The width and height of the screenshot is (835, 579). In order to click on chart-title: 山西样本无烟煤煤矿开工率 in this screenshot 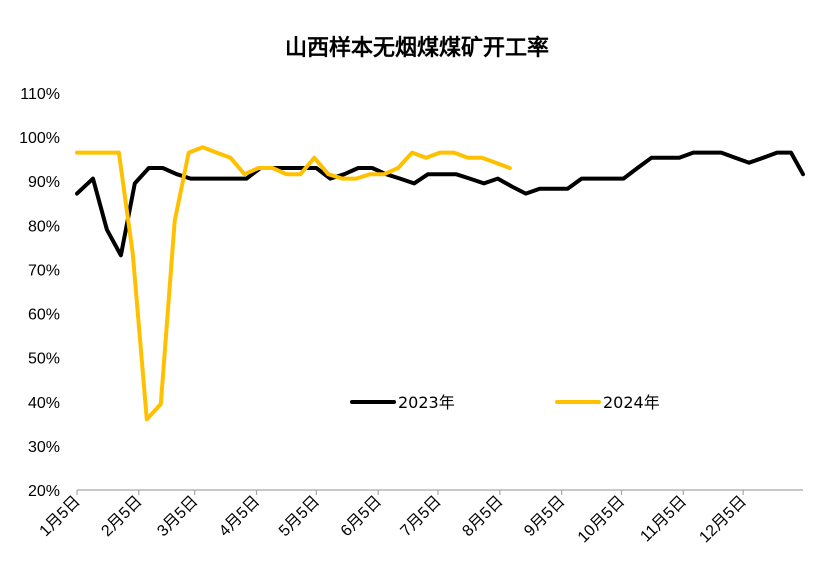, I will do `click(417, 48)`.